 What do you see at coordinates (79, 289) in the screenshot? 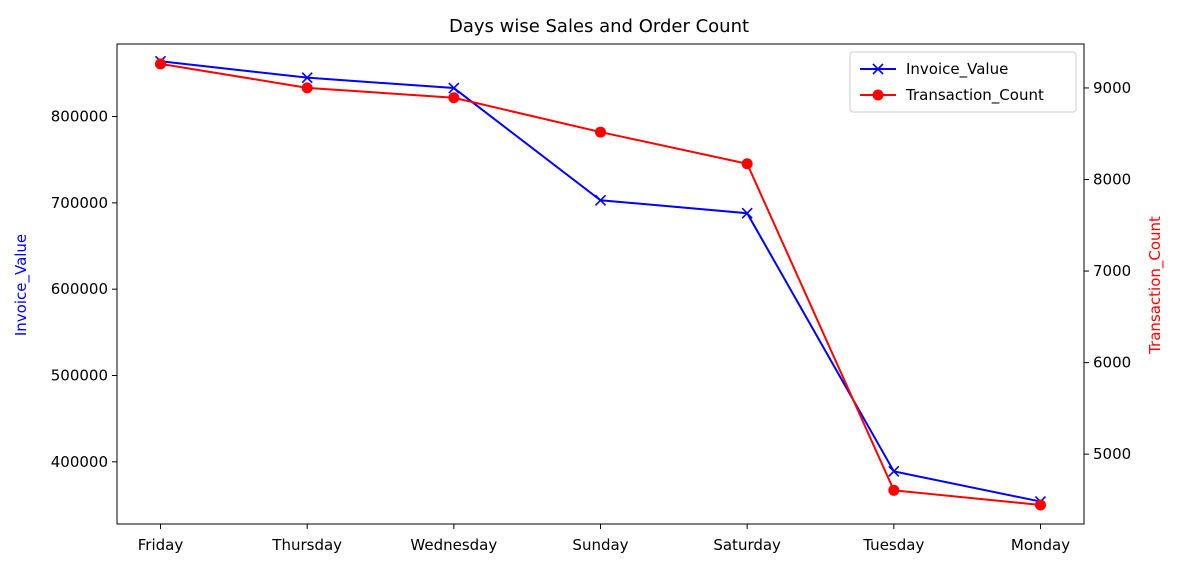
I see `left-y-tick-label: 600000` at bounding box center [79, 289].